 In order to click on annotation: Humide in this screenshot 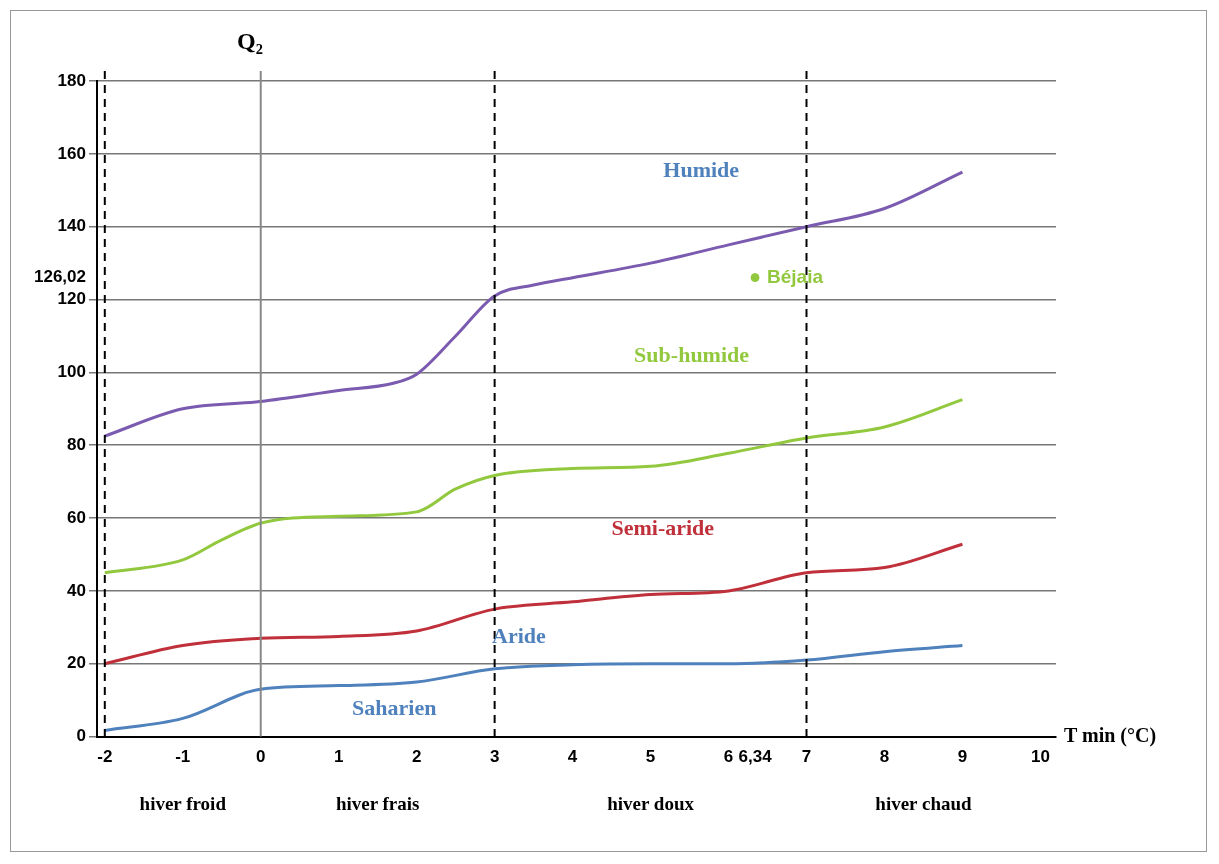, I will do `click(701, 169)`.